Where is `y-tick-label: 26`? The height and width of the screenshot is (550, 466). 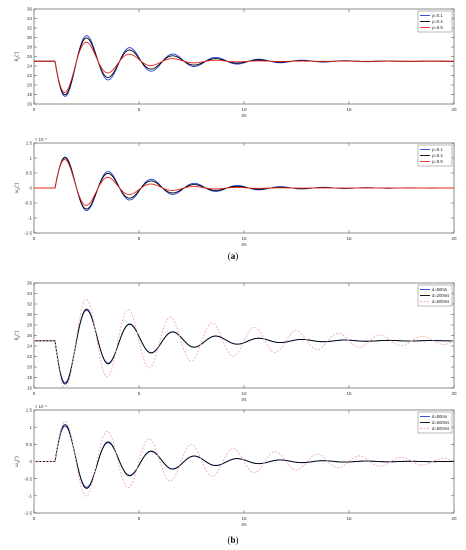
y-tick-label: 26 is located at coordinates (30, 335).